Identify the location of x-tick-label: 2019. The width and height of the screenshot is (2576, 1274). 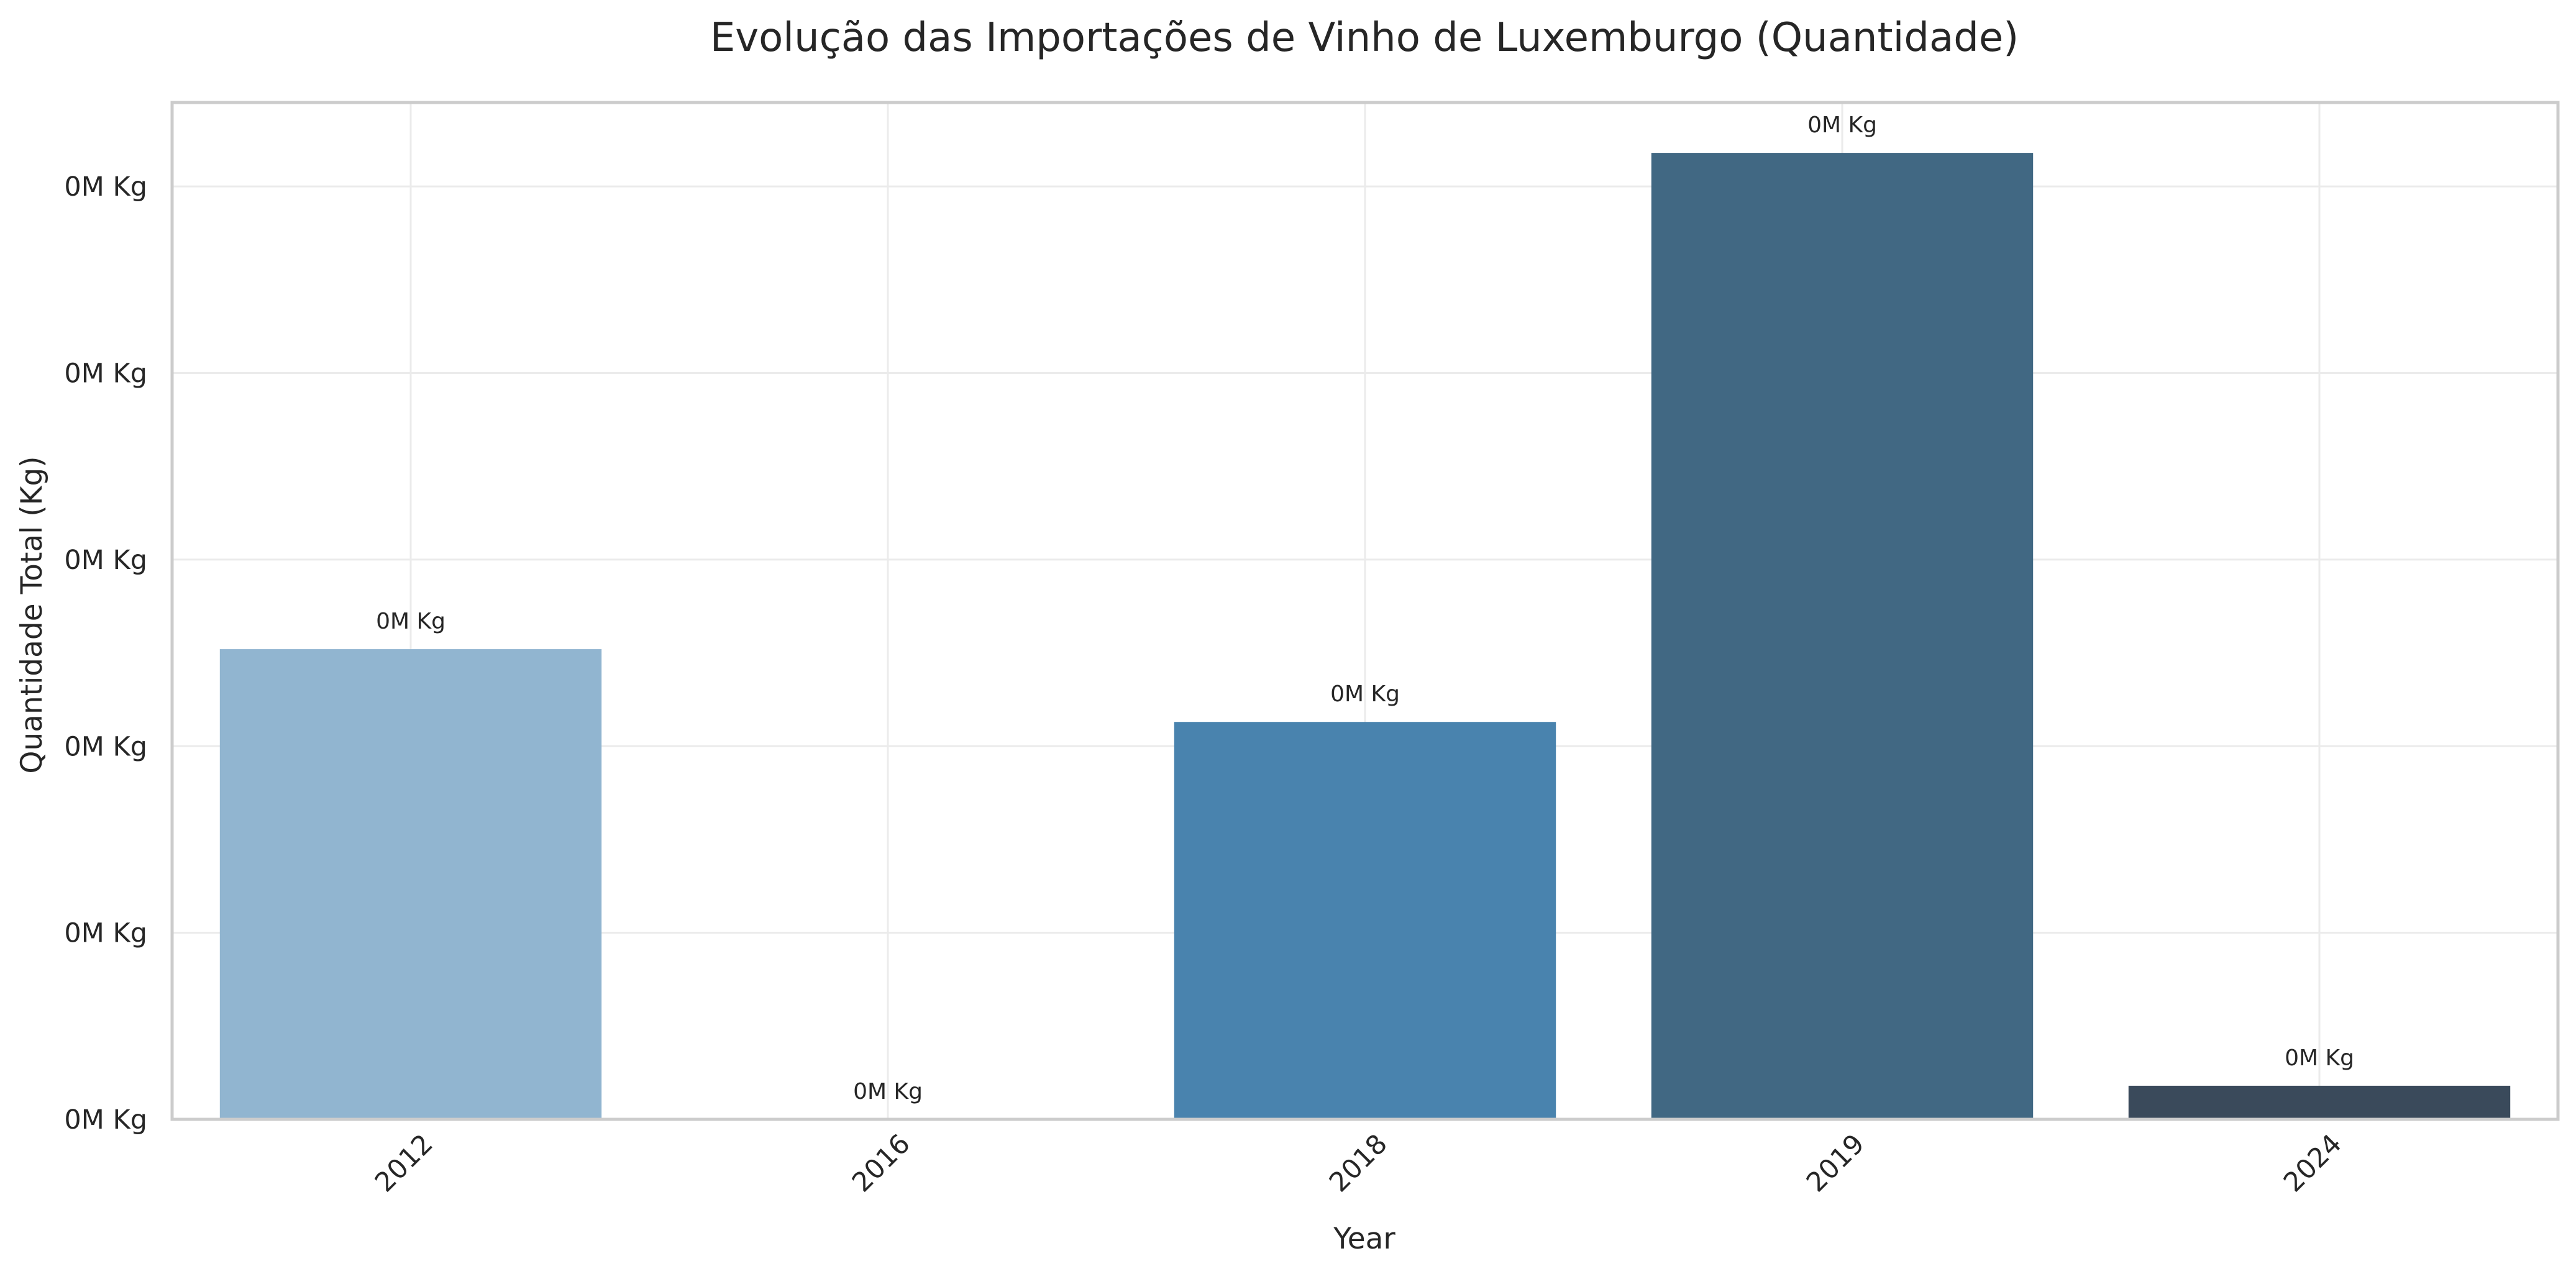
(1836, 1163).